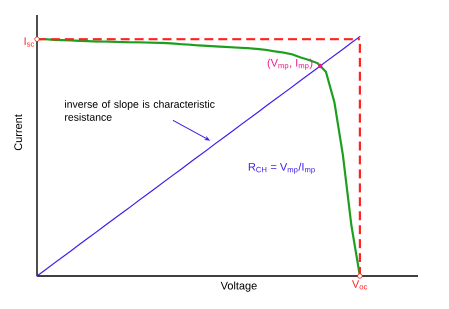 The width and height of the screenshot is (449, 309). Describe the element at coordinates (290, 64) in the screenshot. I see `annotation: (V$_{mp}$, I$_{mp}$)` at that location.